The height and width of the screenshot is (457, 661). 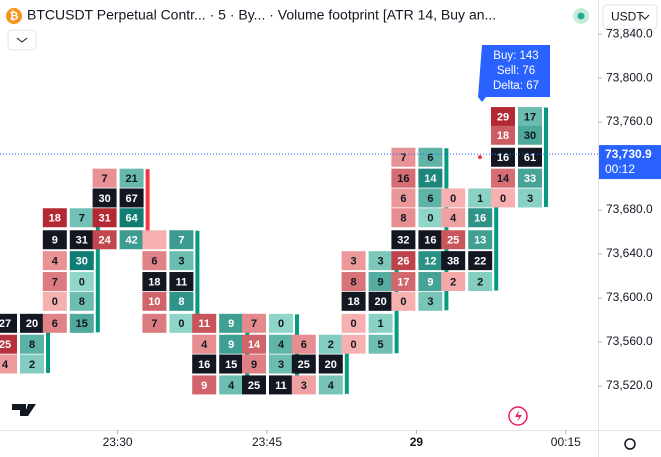 I want to click on sell-cell-label: 31, so click(x=104, y=219).